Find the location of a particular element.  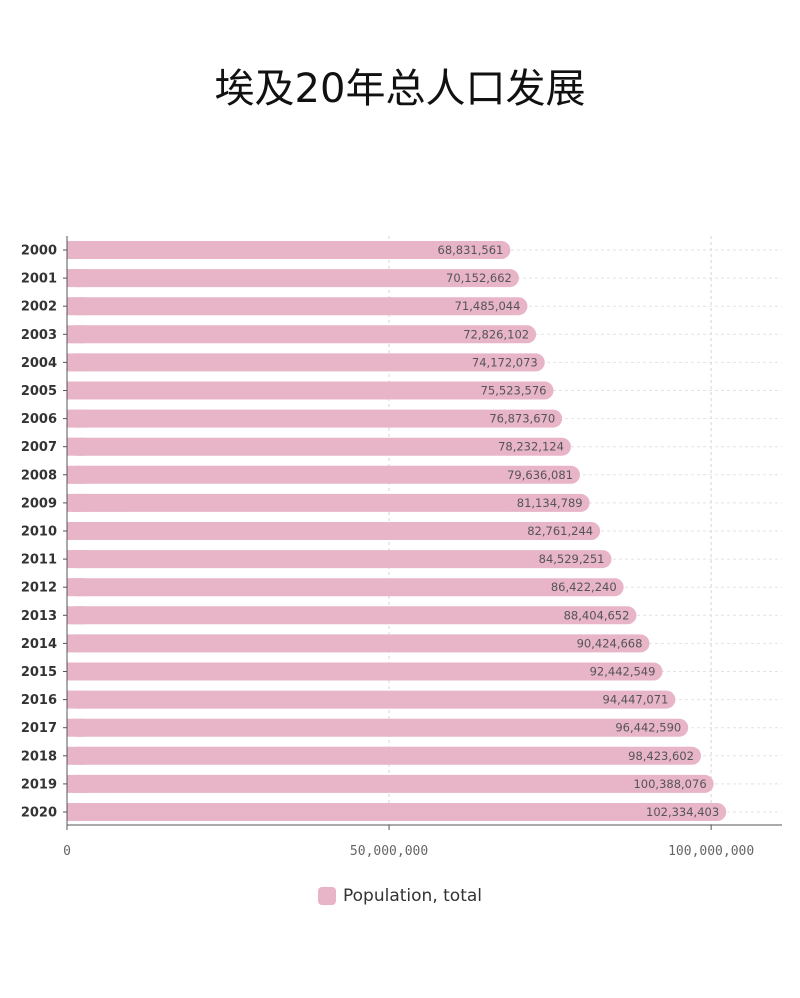

category-label: 2014 is located at coordinates (39, 644).